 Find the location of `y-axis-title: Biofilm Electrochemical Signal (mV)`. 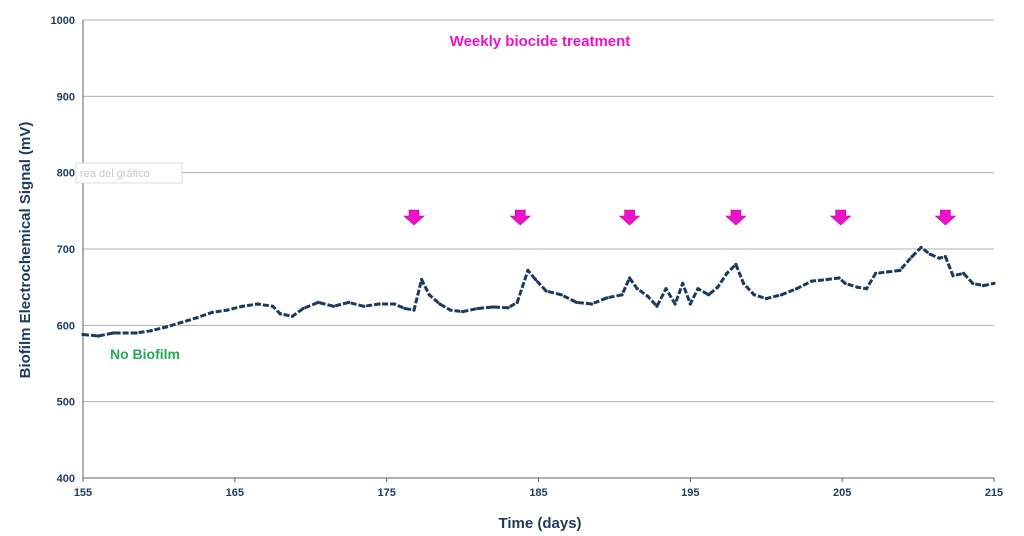

y-axis-title: Biofilm Electrochemical Signal (mV) is located at coordinates (25, 250).